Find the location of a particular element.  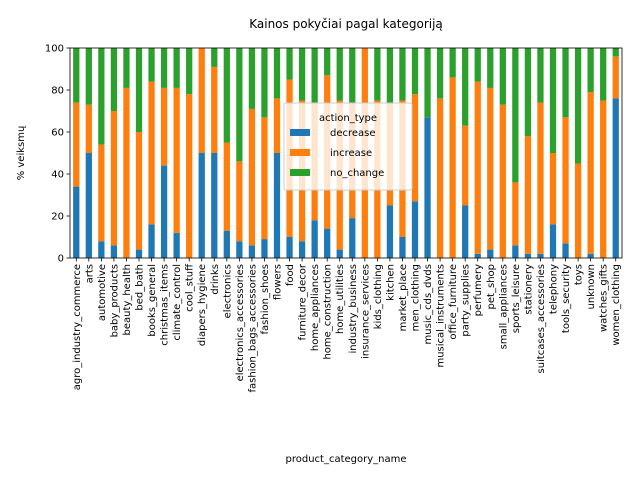

bar-no_change-kitchen is located at coordinates (390, 76).